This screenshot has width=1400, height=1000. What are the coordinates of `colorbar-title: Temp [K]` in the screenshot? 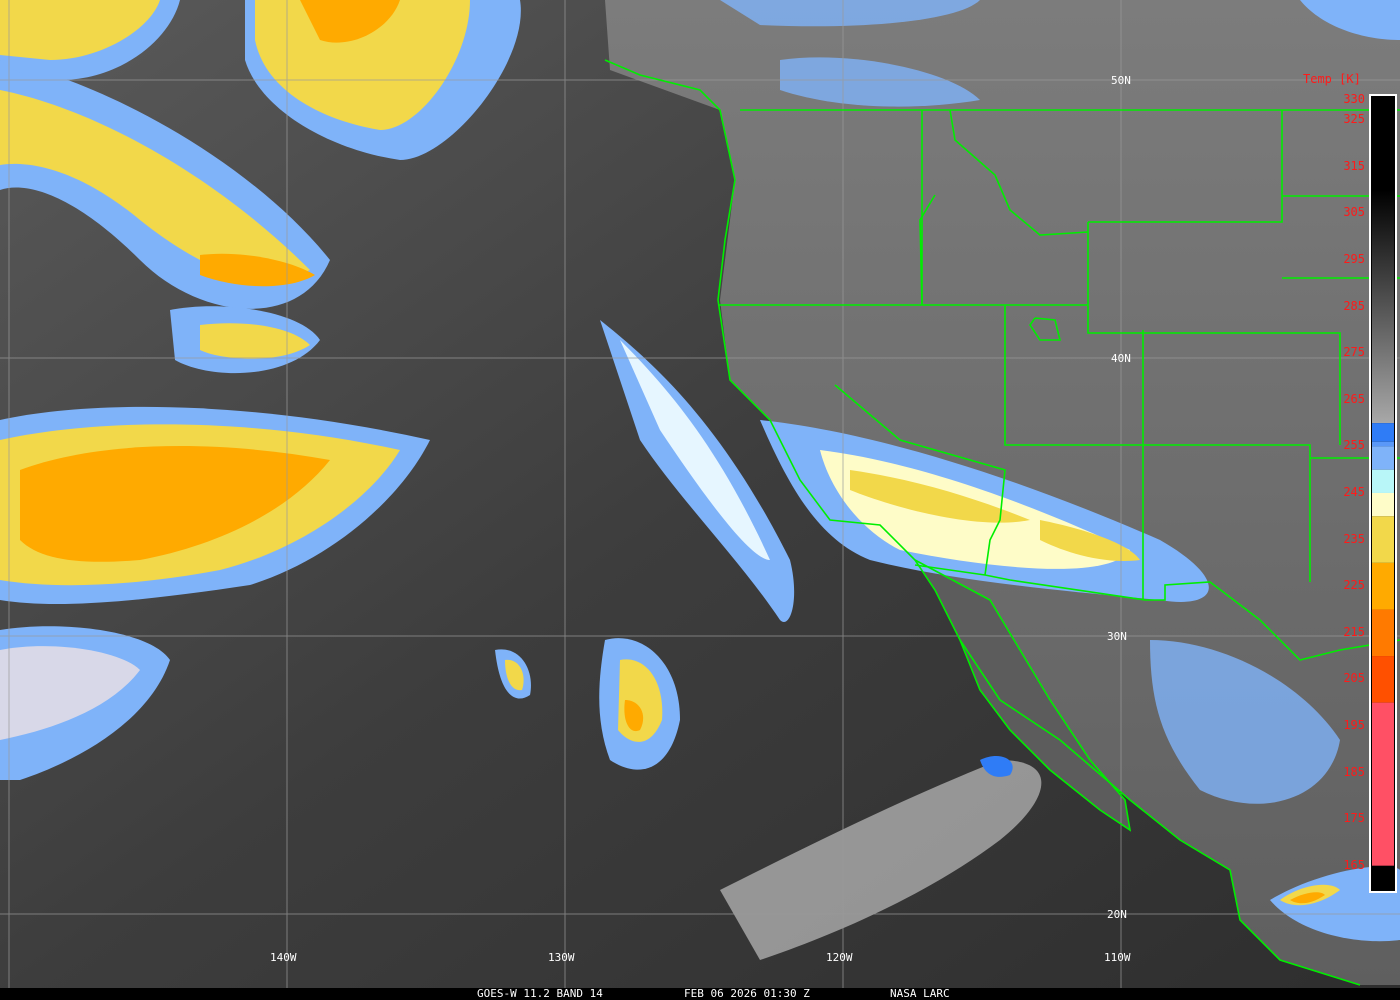 It's located at (1332, 79).